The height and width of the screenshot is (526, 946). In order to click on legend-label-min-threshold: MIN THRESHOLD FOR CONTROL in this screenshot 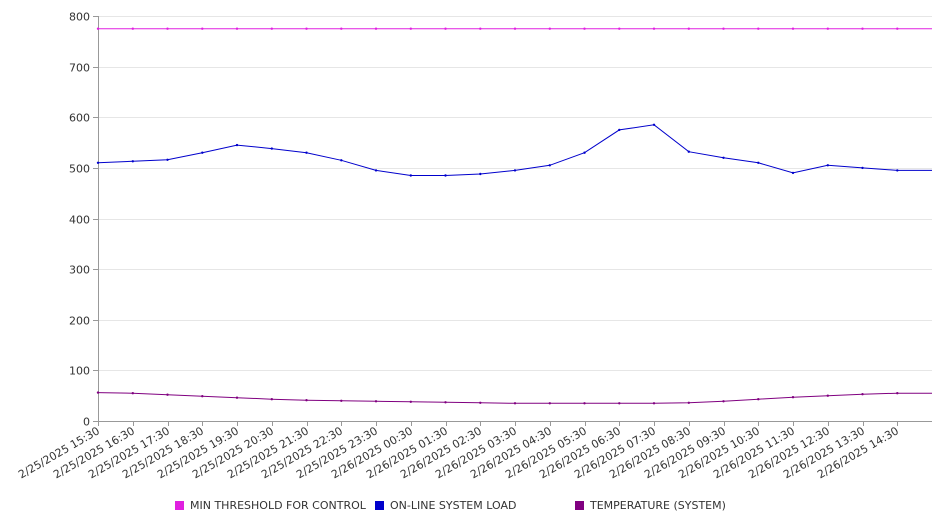, I will do `click(278, 505)`.